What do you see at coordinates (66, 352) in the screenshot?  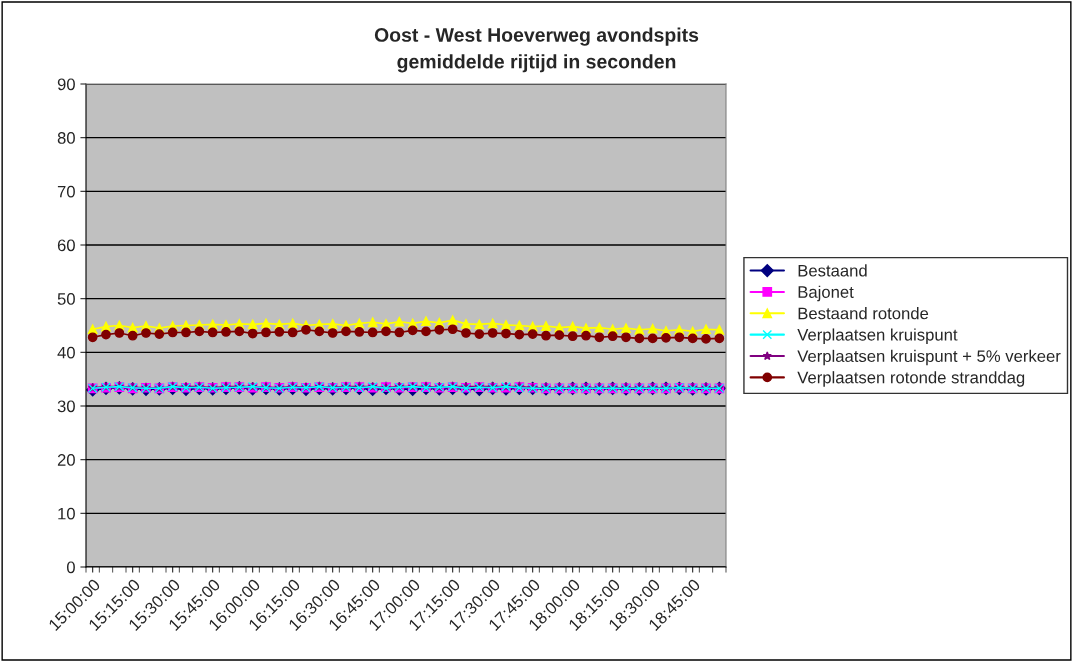 I see `y-tick-label: 40` at bounding box center [66, 352].